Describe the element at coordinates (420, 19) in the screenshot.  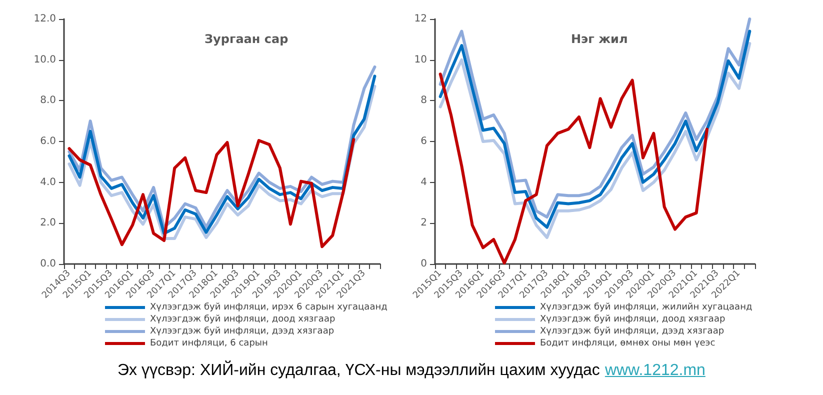
I see `y-tick-label: 12` at that location.